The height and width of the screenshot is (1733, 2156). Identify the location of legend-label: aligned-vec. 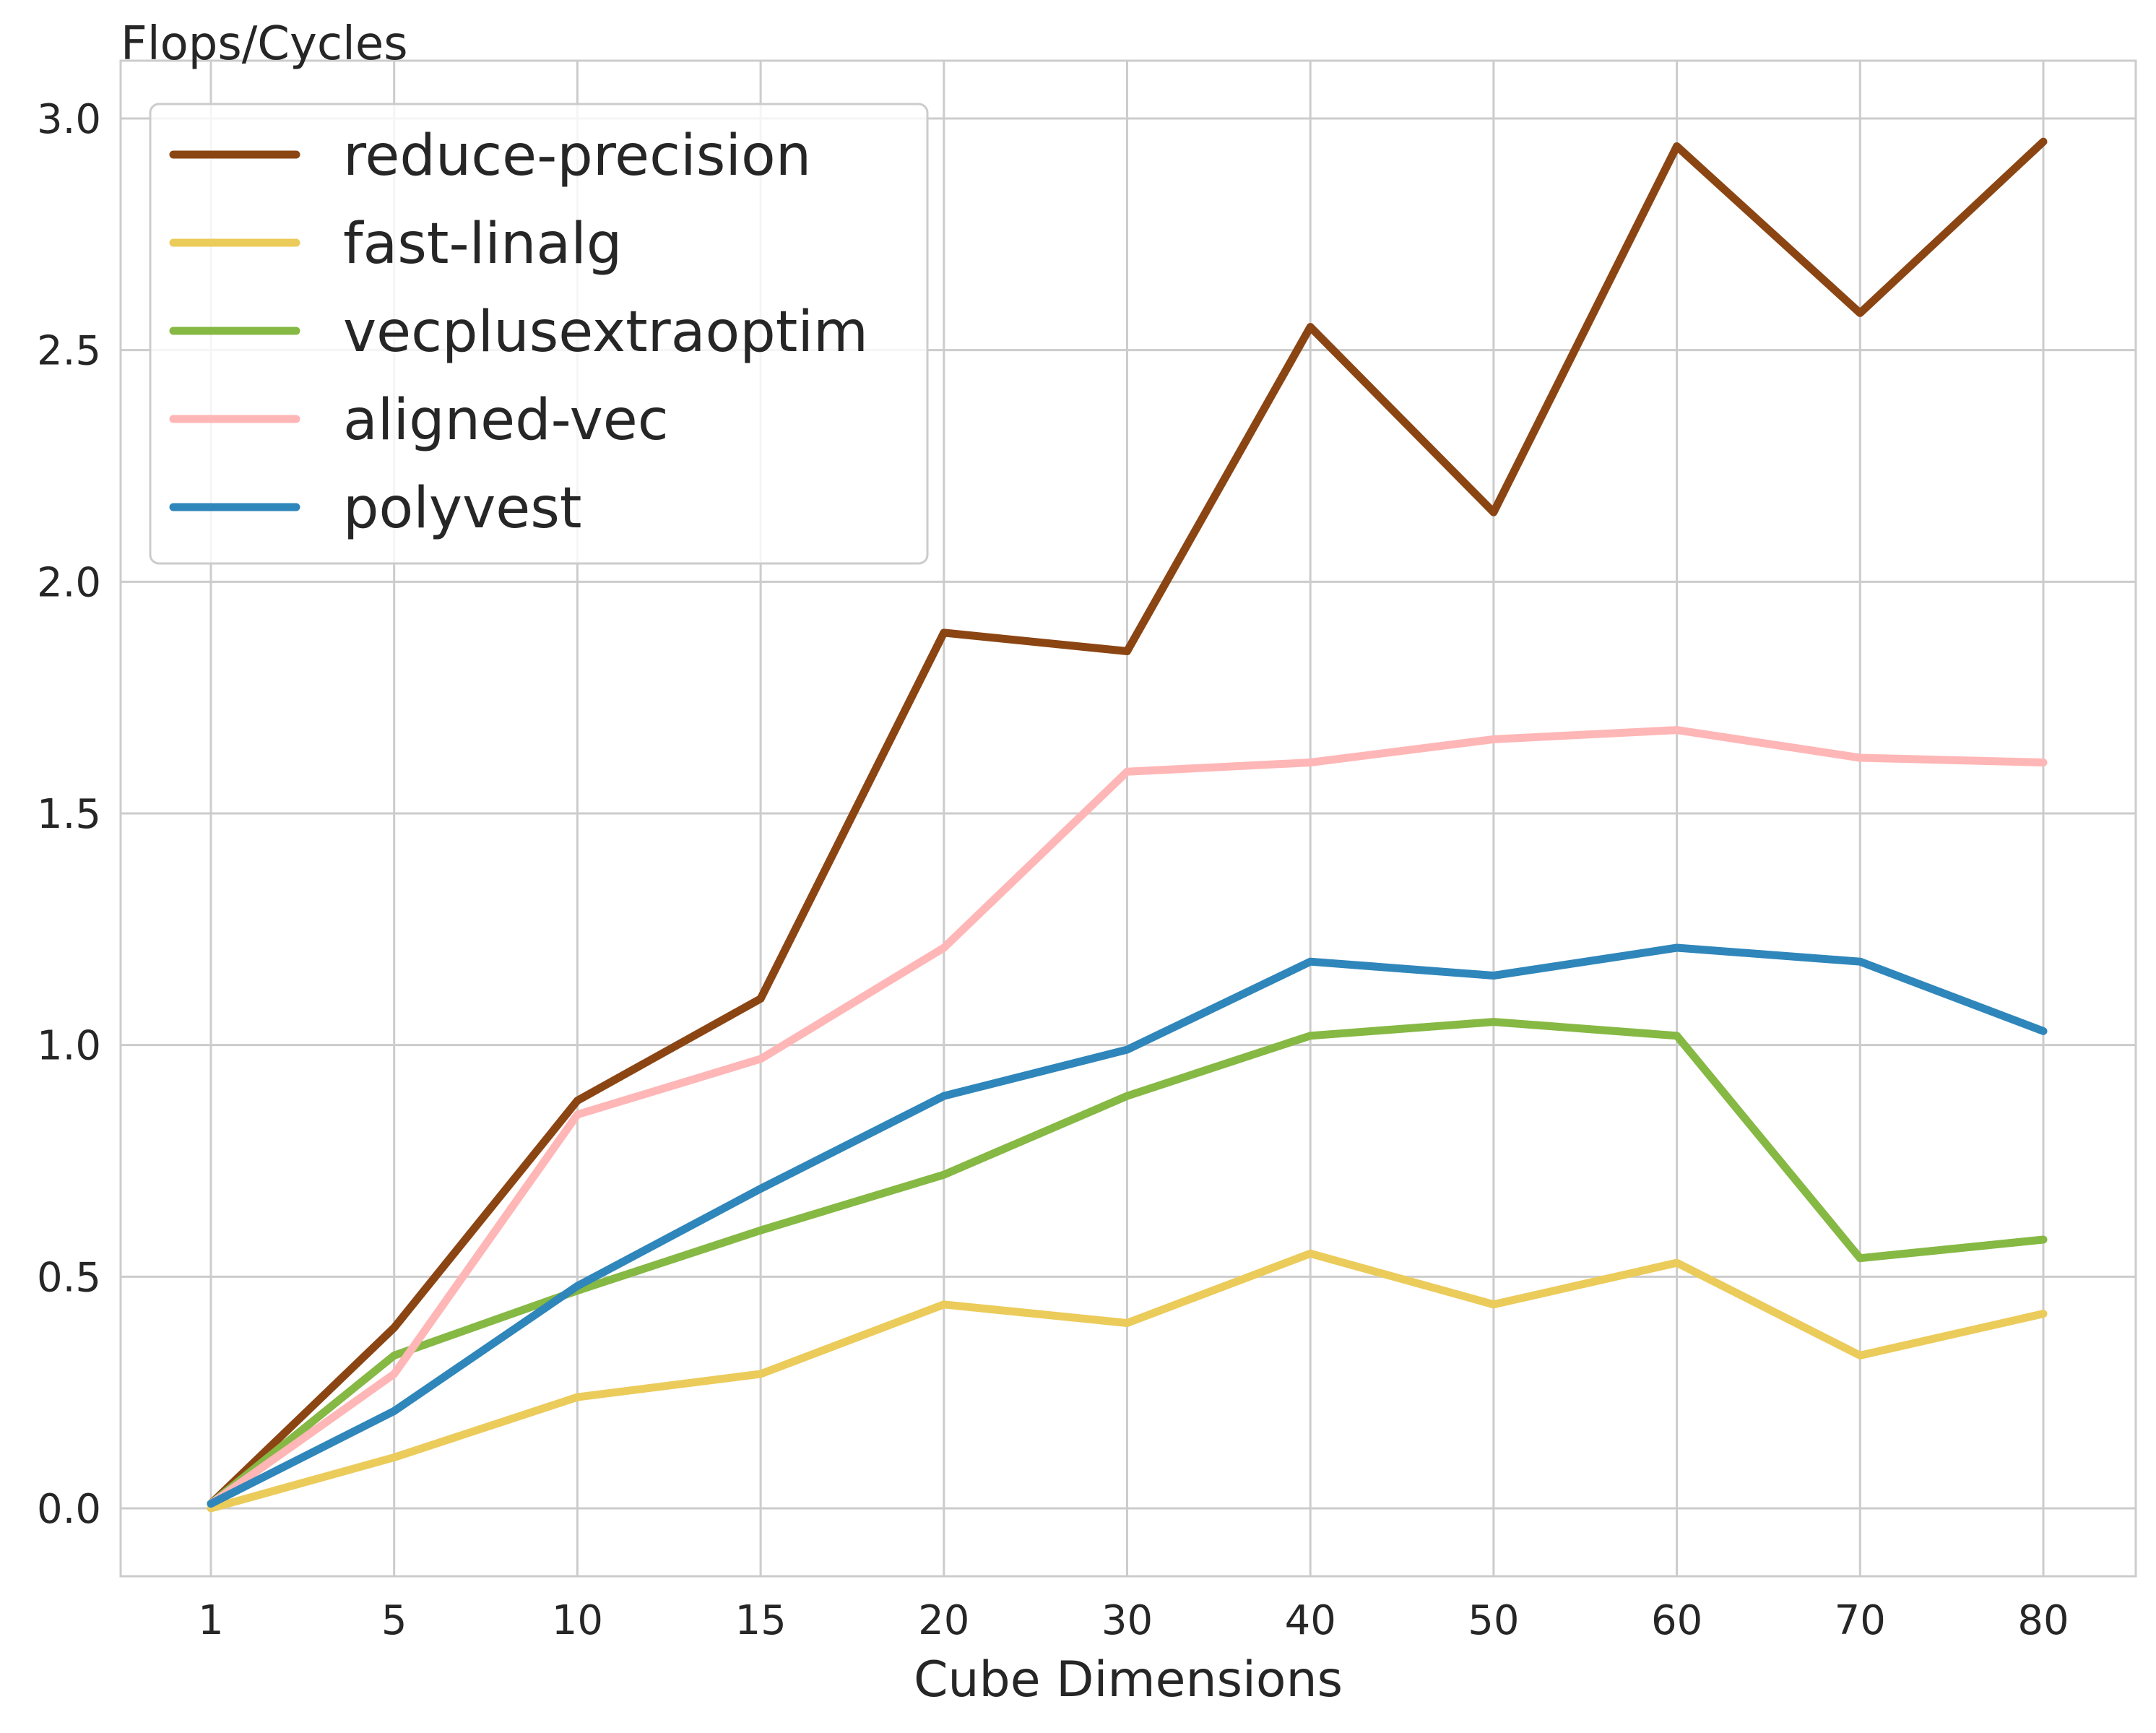
(506, 420).